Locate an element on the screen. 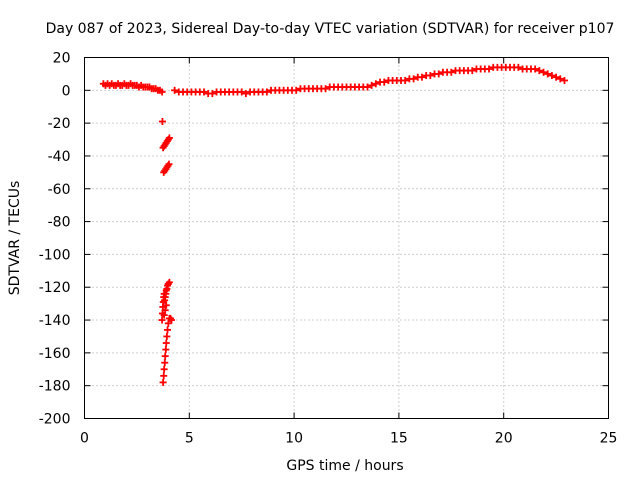 The image size is (640, 480). y-tick-label: -20 is located at coordinates (59, 124).